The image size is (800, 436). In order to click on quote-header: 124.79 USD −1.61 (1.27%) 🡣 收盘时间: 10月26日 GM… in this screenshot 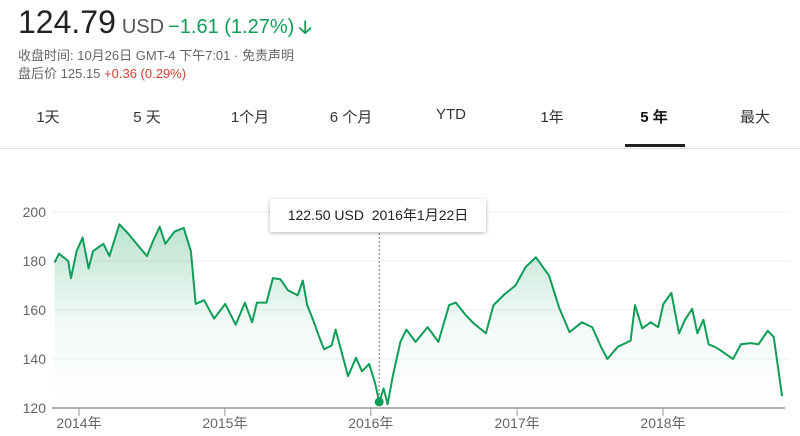, I will do `click(165, 43)`.